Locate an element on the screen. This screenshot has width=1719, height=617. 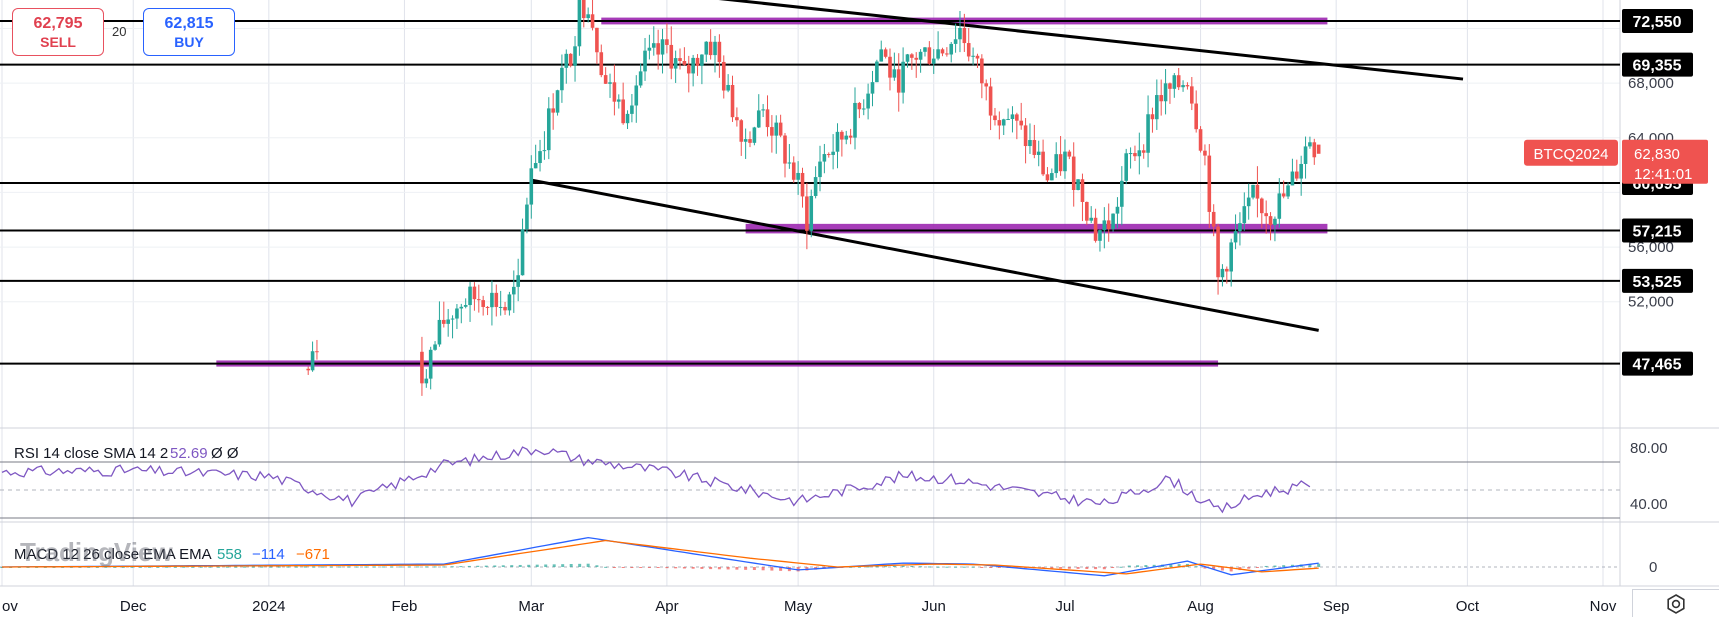
time-axis-label: Mar is located at coordinates (531, 606).